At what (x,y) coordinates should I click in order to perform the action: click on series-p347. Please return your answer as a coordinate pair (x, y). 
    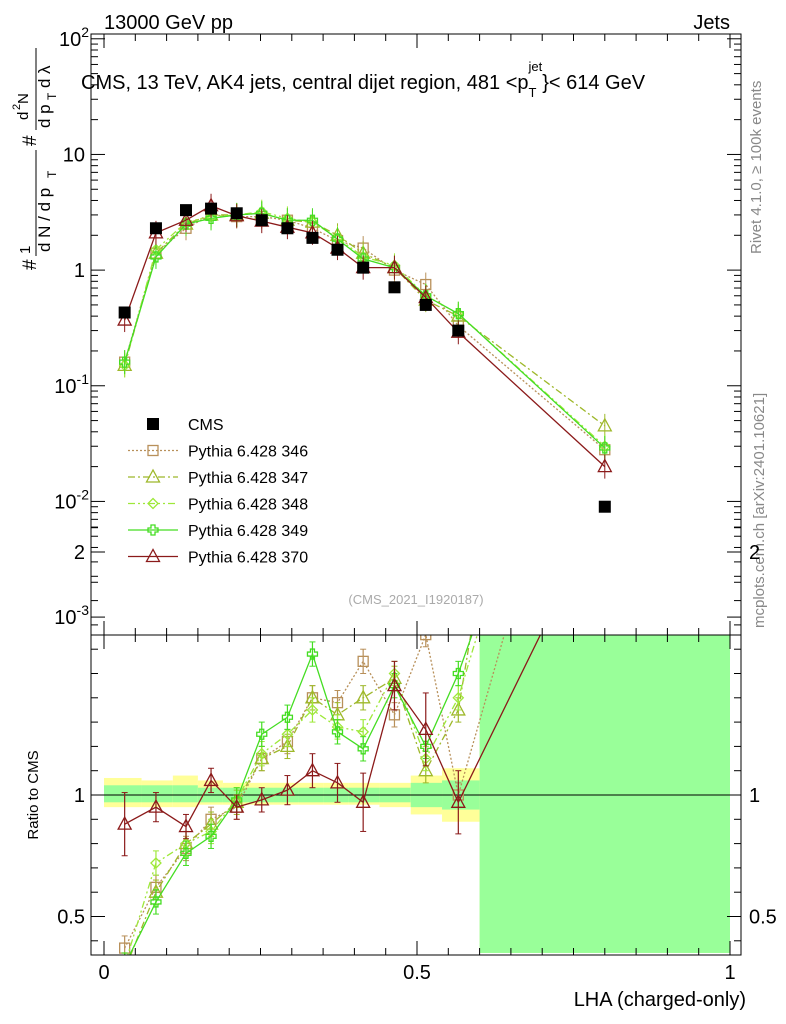
    Looking at the image, I should click on (365, 319).